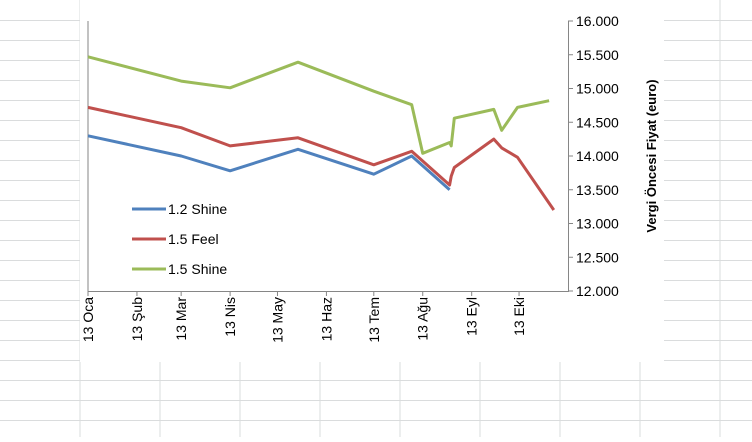 The width and height of the screenshot is (752, 442). What do you see at coordinates (597, 156) in the screenshot?
I see `y-tick-label: 14.000` at bounding box center [597, 156].